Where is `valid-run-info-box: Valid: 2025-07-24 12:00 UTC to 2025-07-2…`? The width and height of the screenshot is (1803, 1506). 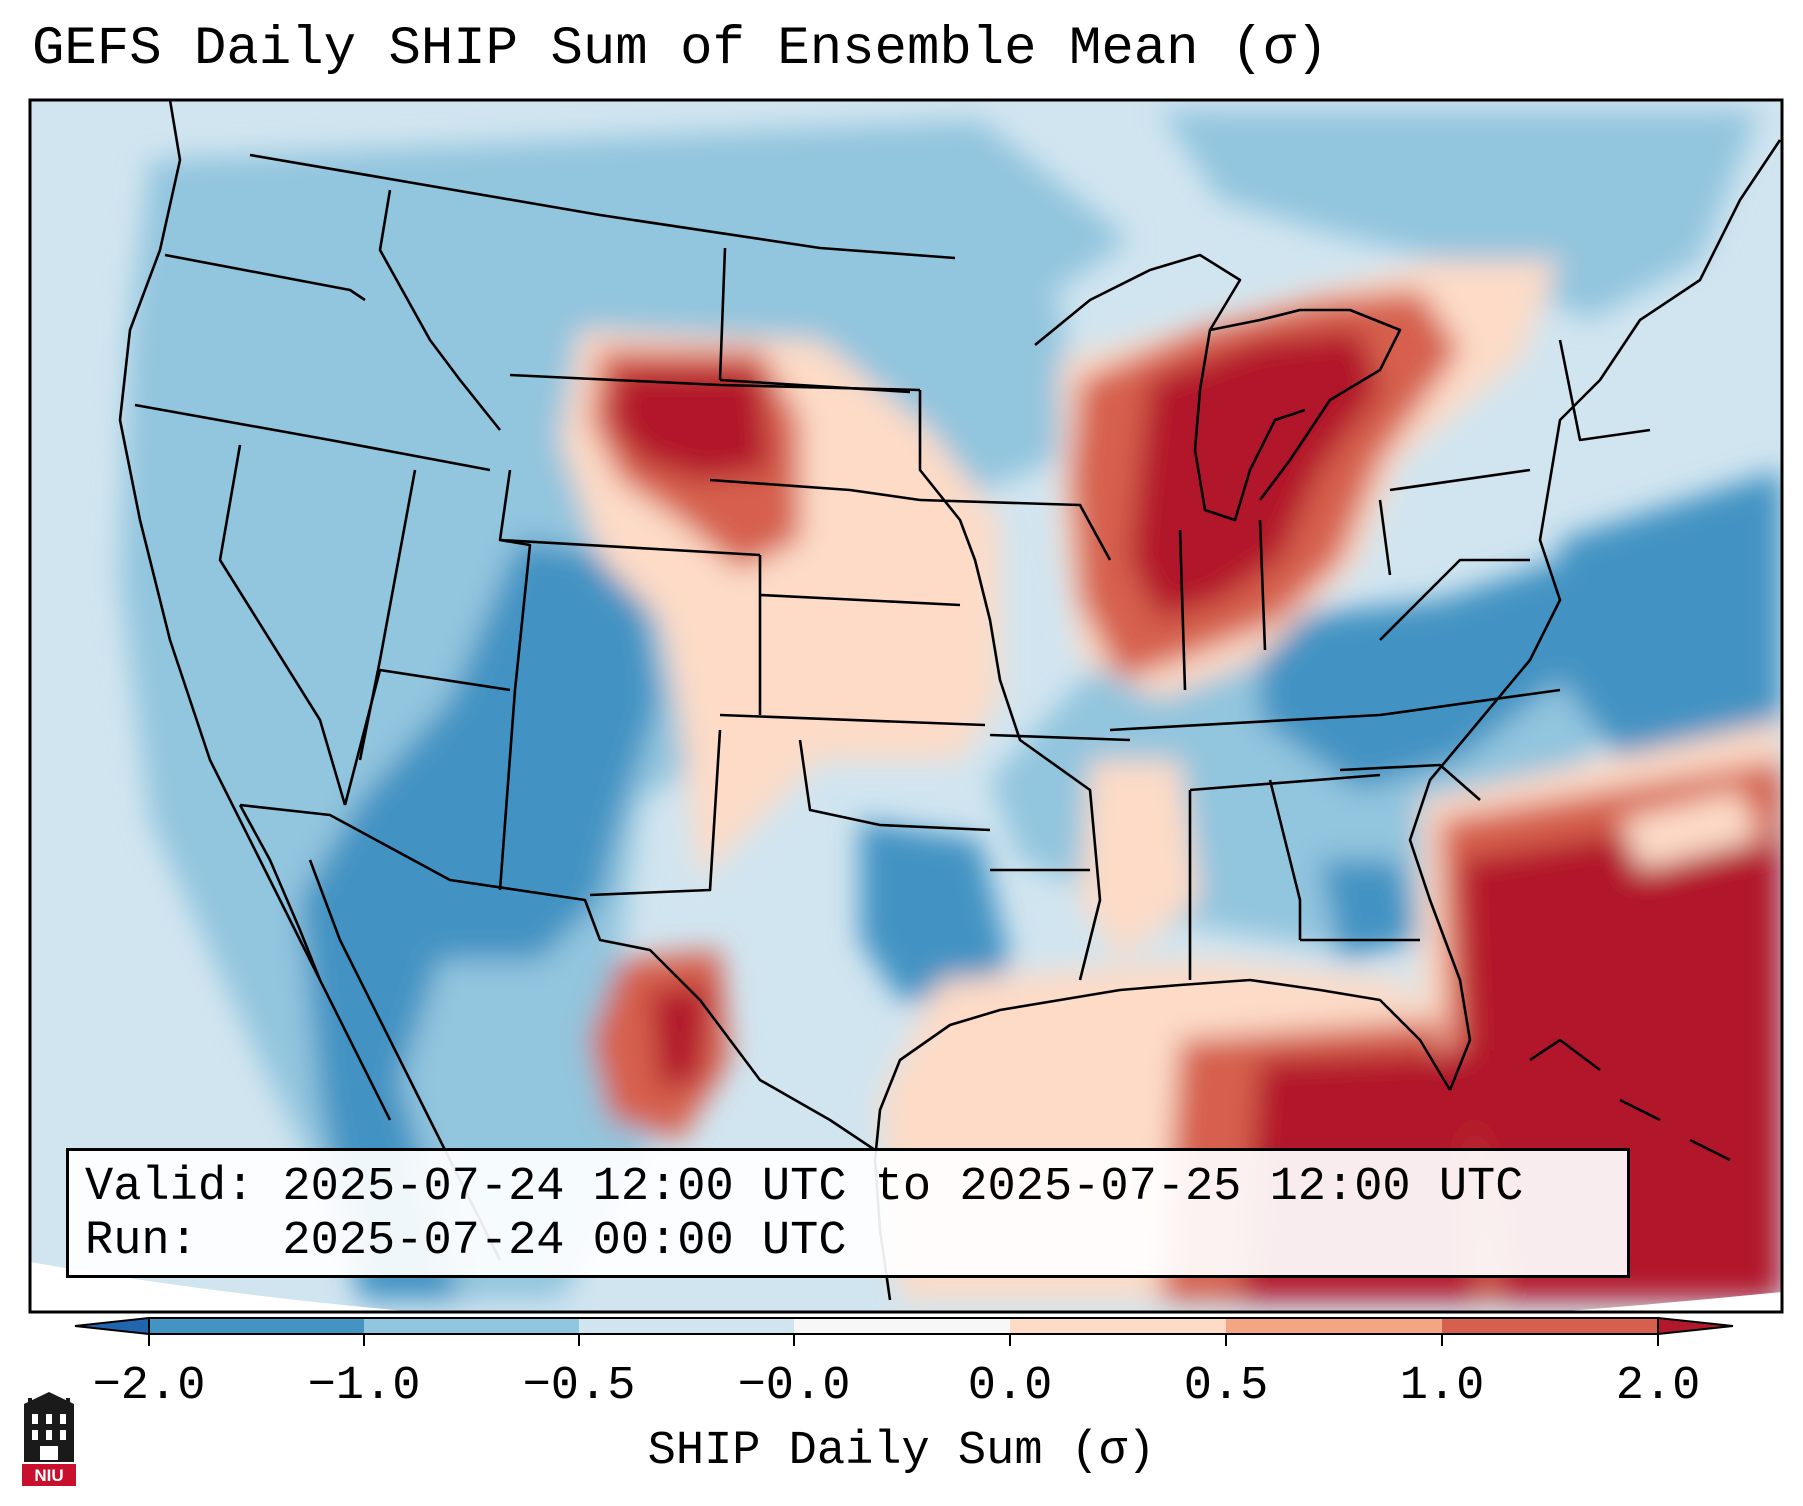
valid-run-info-box: Valid: 2025-07-24 12:00 UTC to 2025-07-2… is located at coordinates (848, 1213).